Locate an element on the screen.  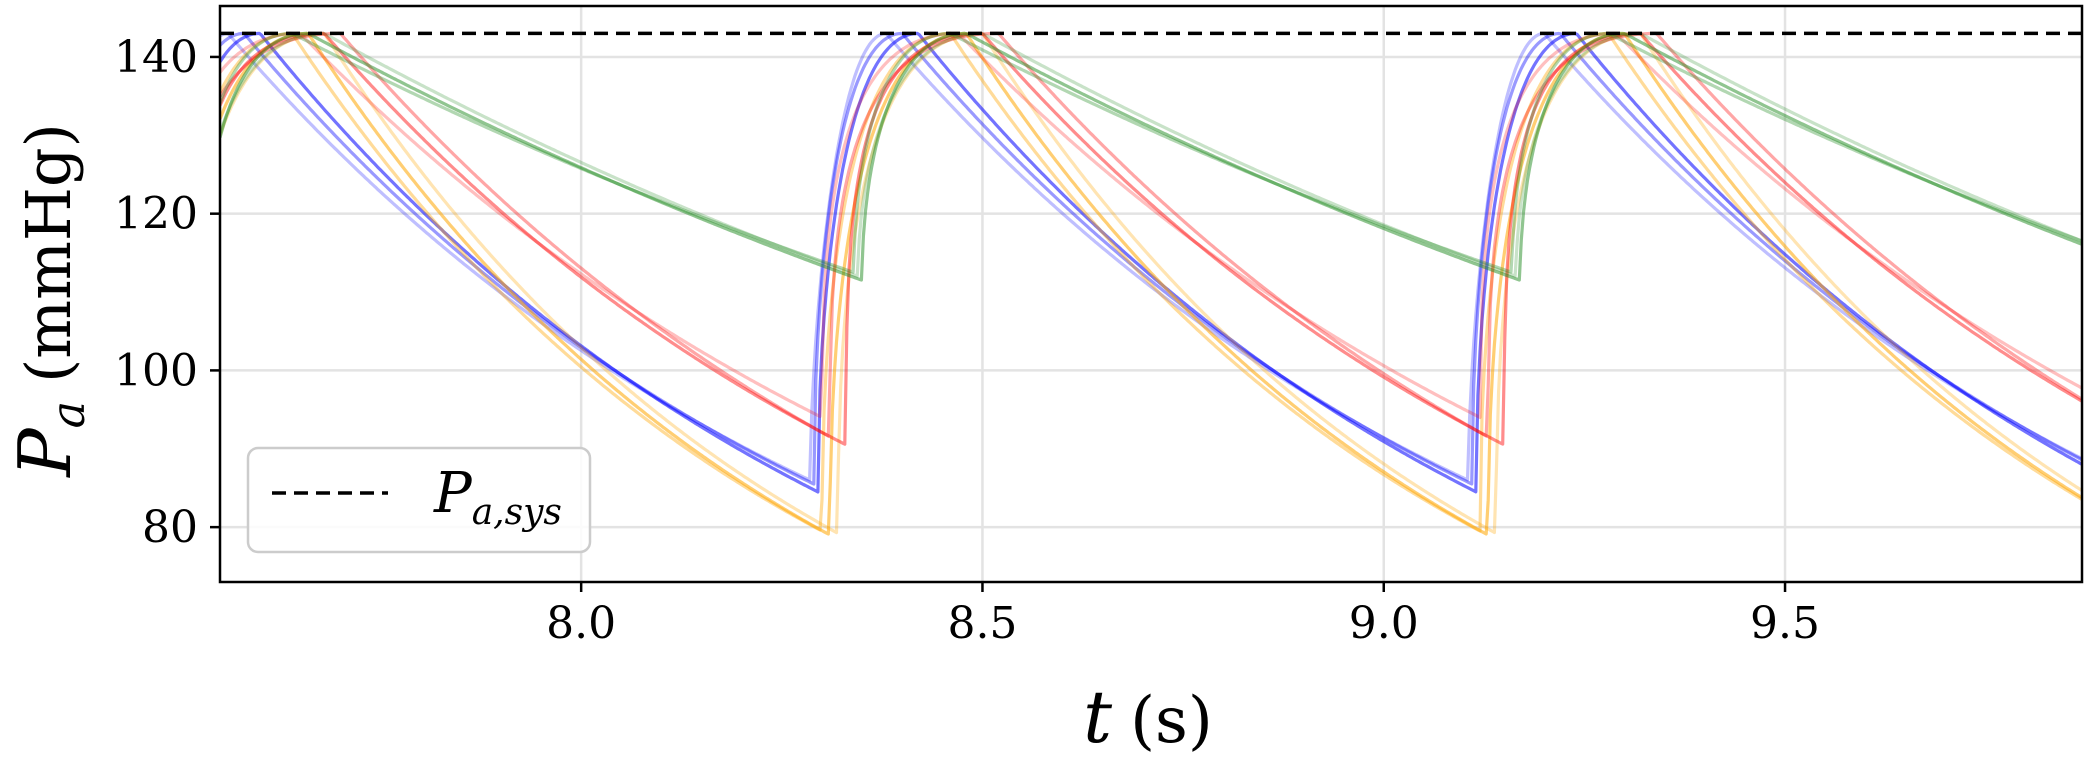
legend-symbol: P is located at coordinates (453, 493).